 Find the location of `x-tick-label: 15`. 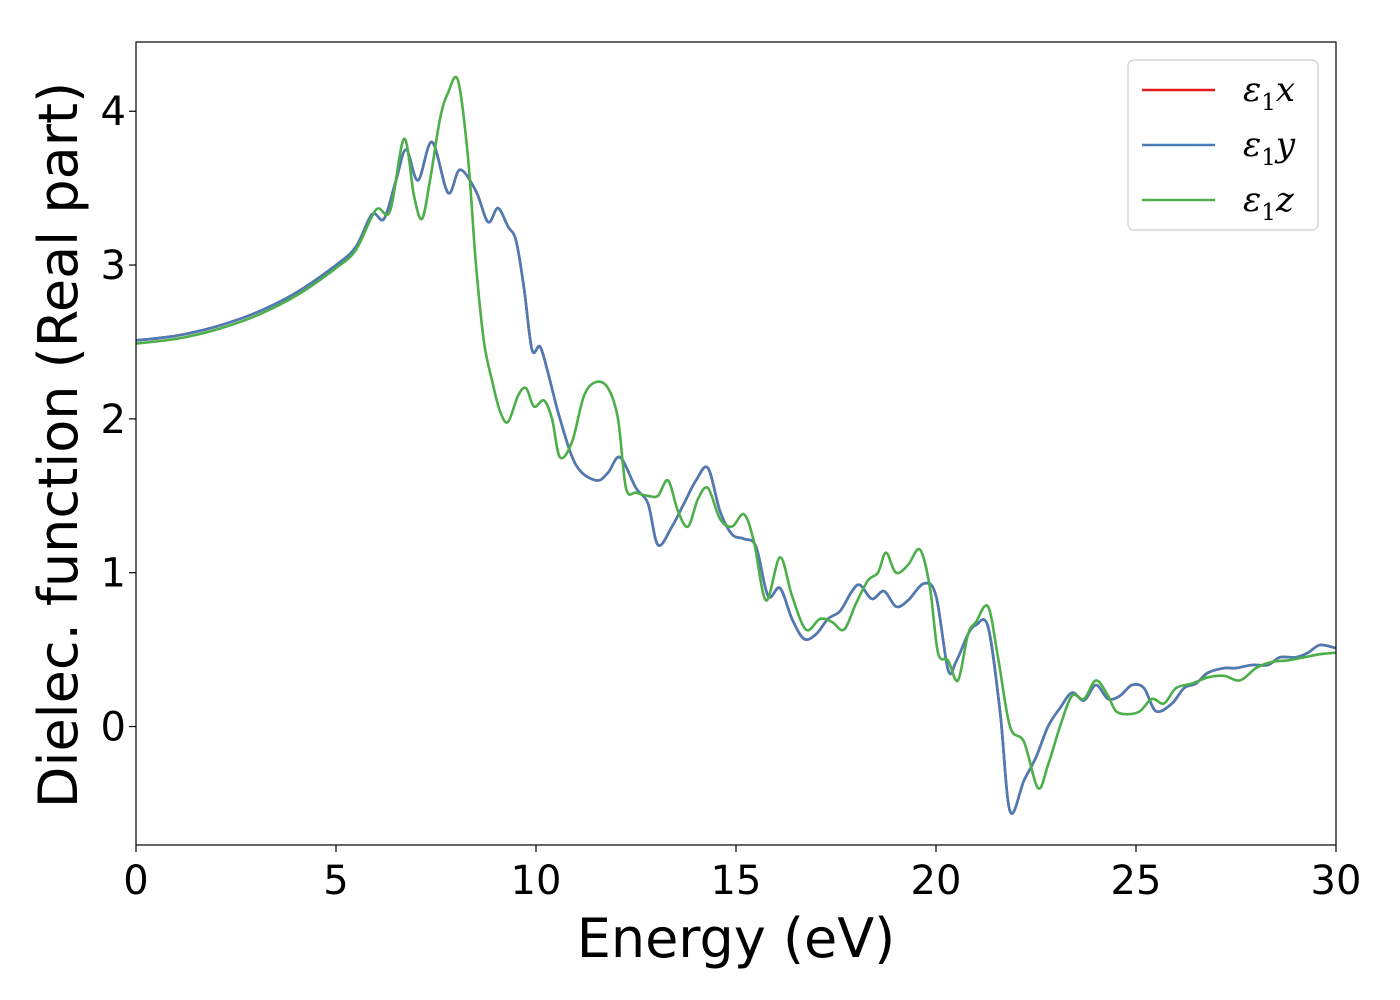

x-tick-label: 15 is located at coordinates (736, 881).